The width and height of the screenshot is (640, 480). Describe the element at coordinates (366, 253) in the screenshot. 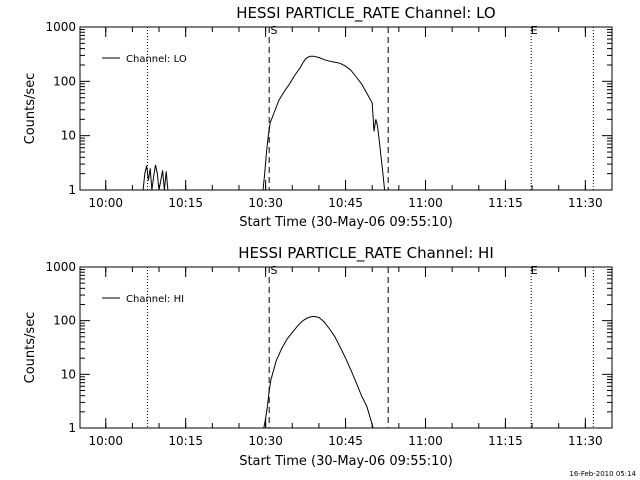

I see `chart-title: HESSI PARTICLE_RATE Channel: HI` at that location.